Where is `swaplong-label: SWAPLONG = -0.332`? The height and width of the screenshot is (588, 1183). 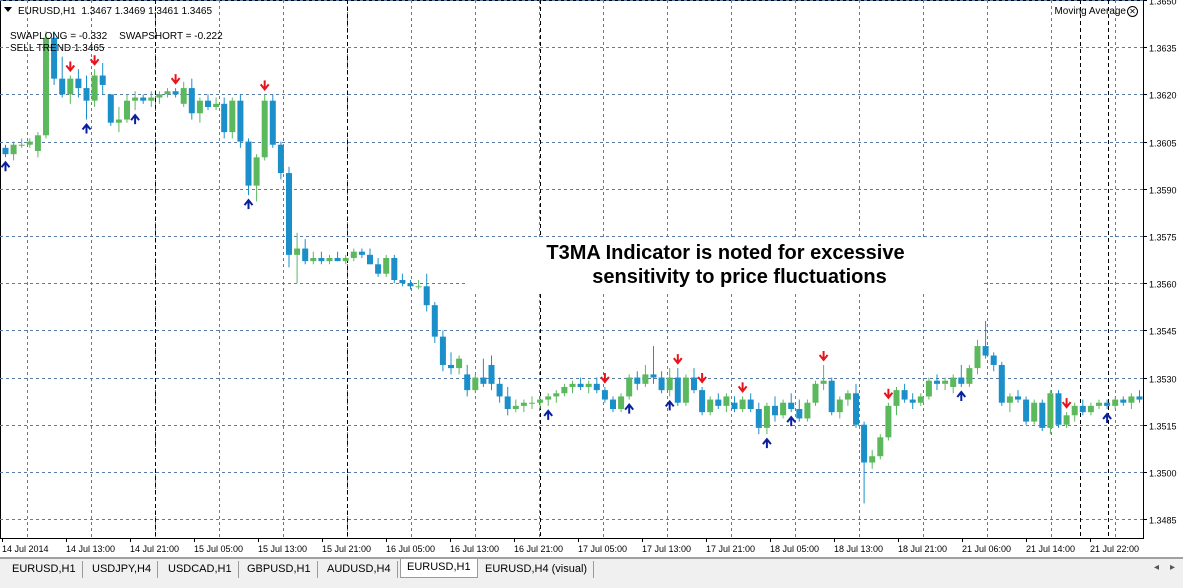
swaplong-label: SWAPLONG = -0.332 is located at coordinates (59, 36).